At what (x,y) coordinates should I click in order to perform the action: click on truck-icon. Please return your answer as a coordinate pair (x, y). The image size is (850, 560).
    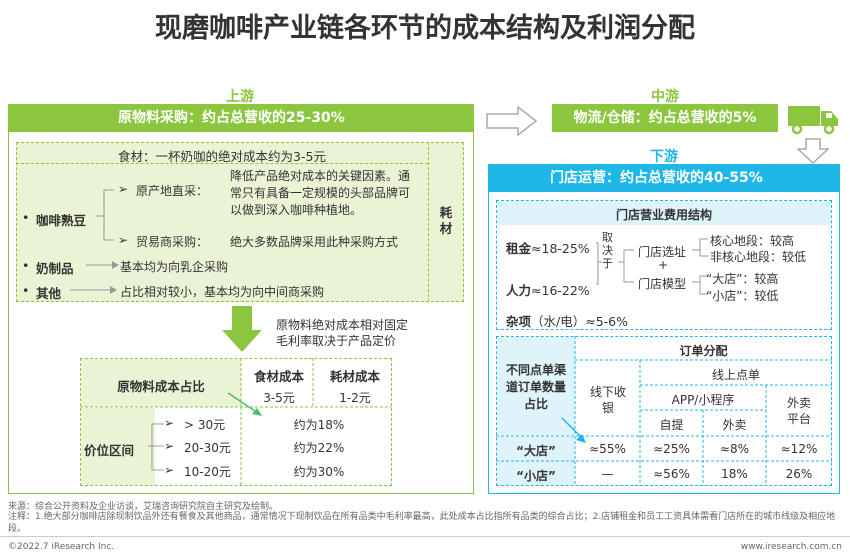
    Looking at the image, I should click on (813, 120).